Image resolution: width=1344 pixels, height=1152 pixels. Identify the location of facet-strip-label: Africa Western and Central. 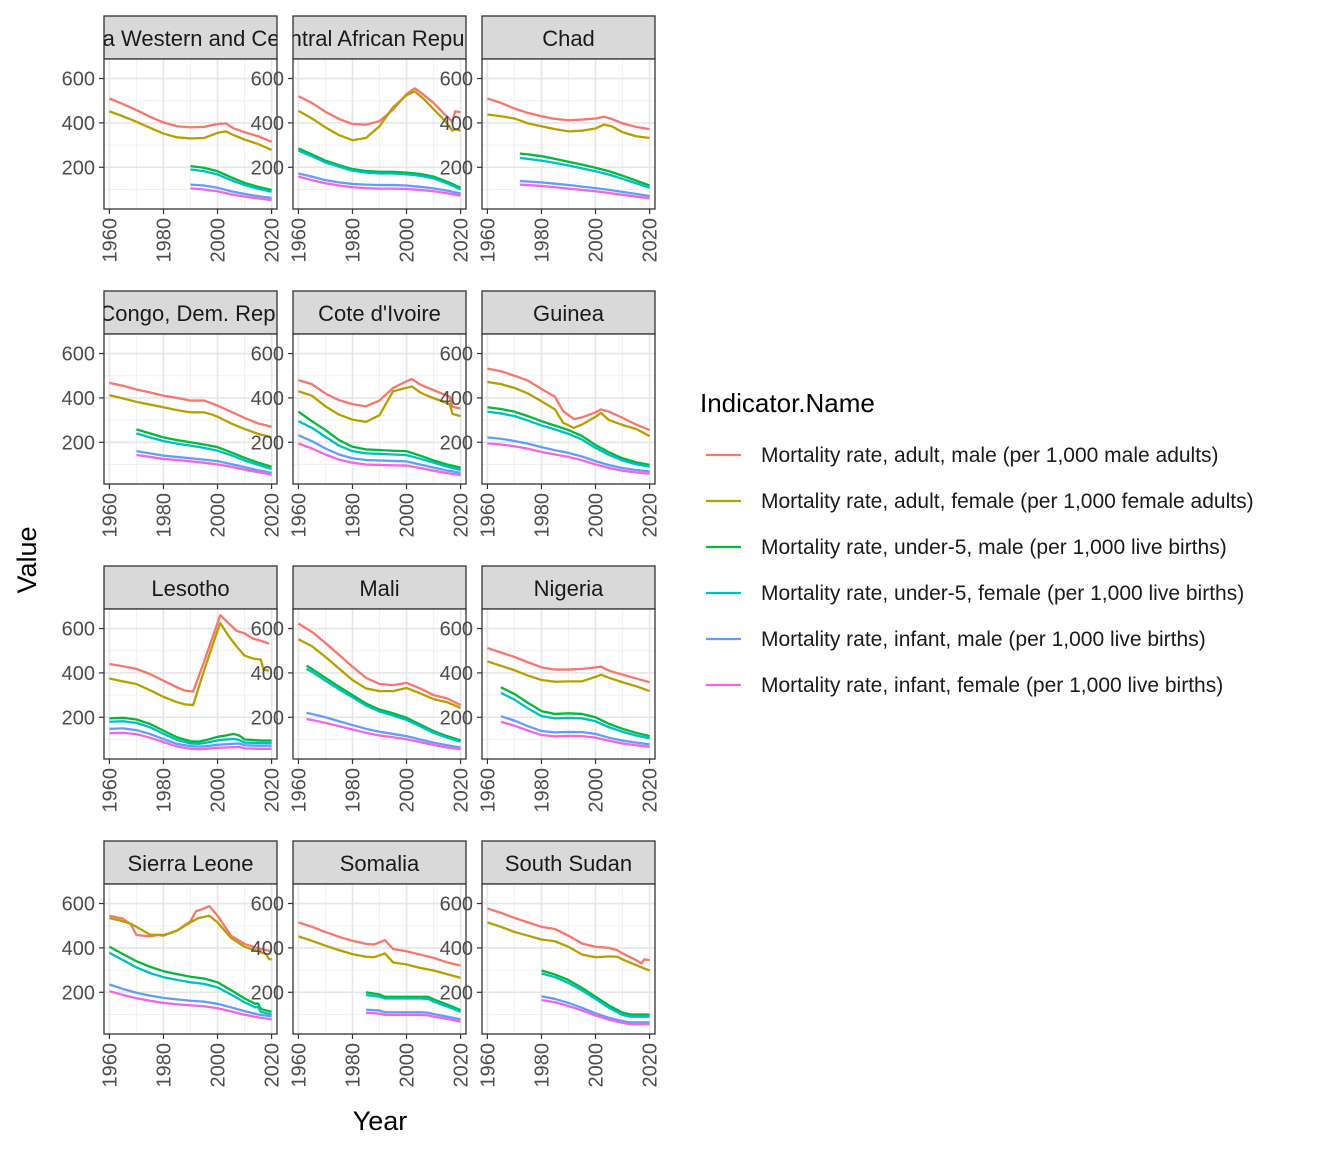
(191, 38).